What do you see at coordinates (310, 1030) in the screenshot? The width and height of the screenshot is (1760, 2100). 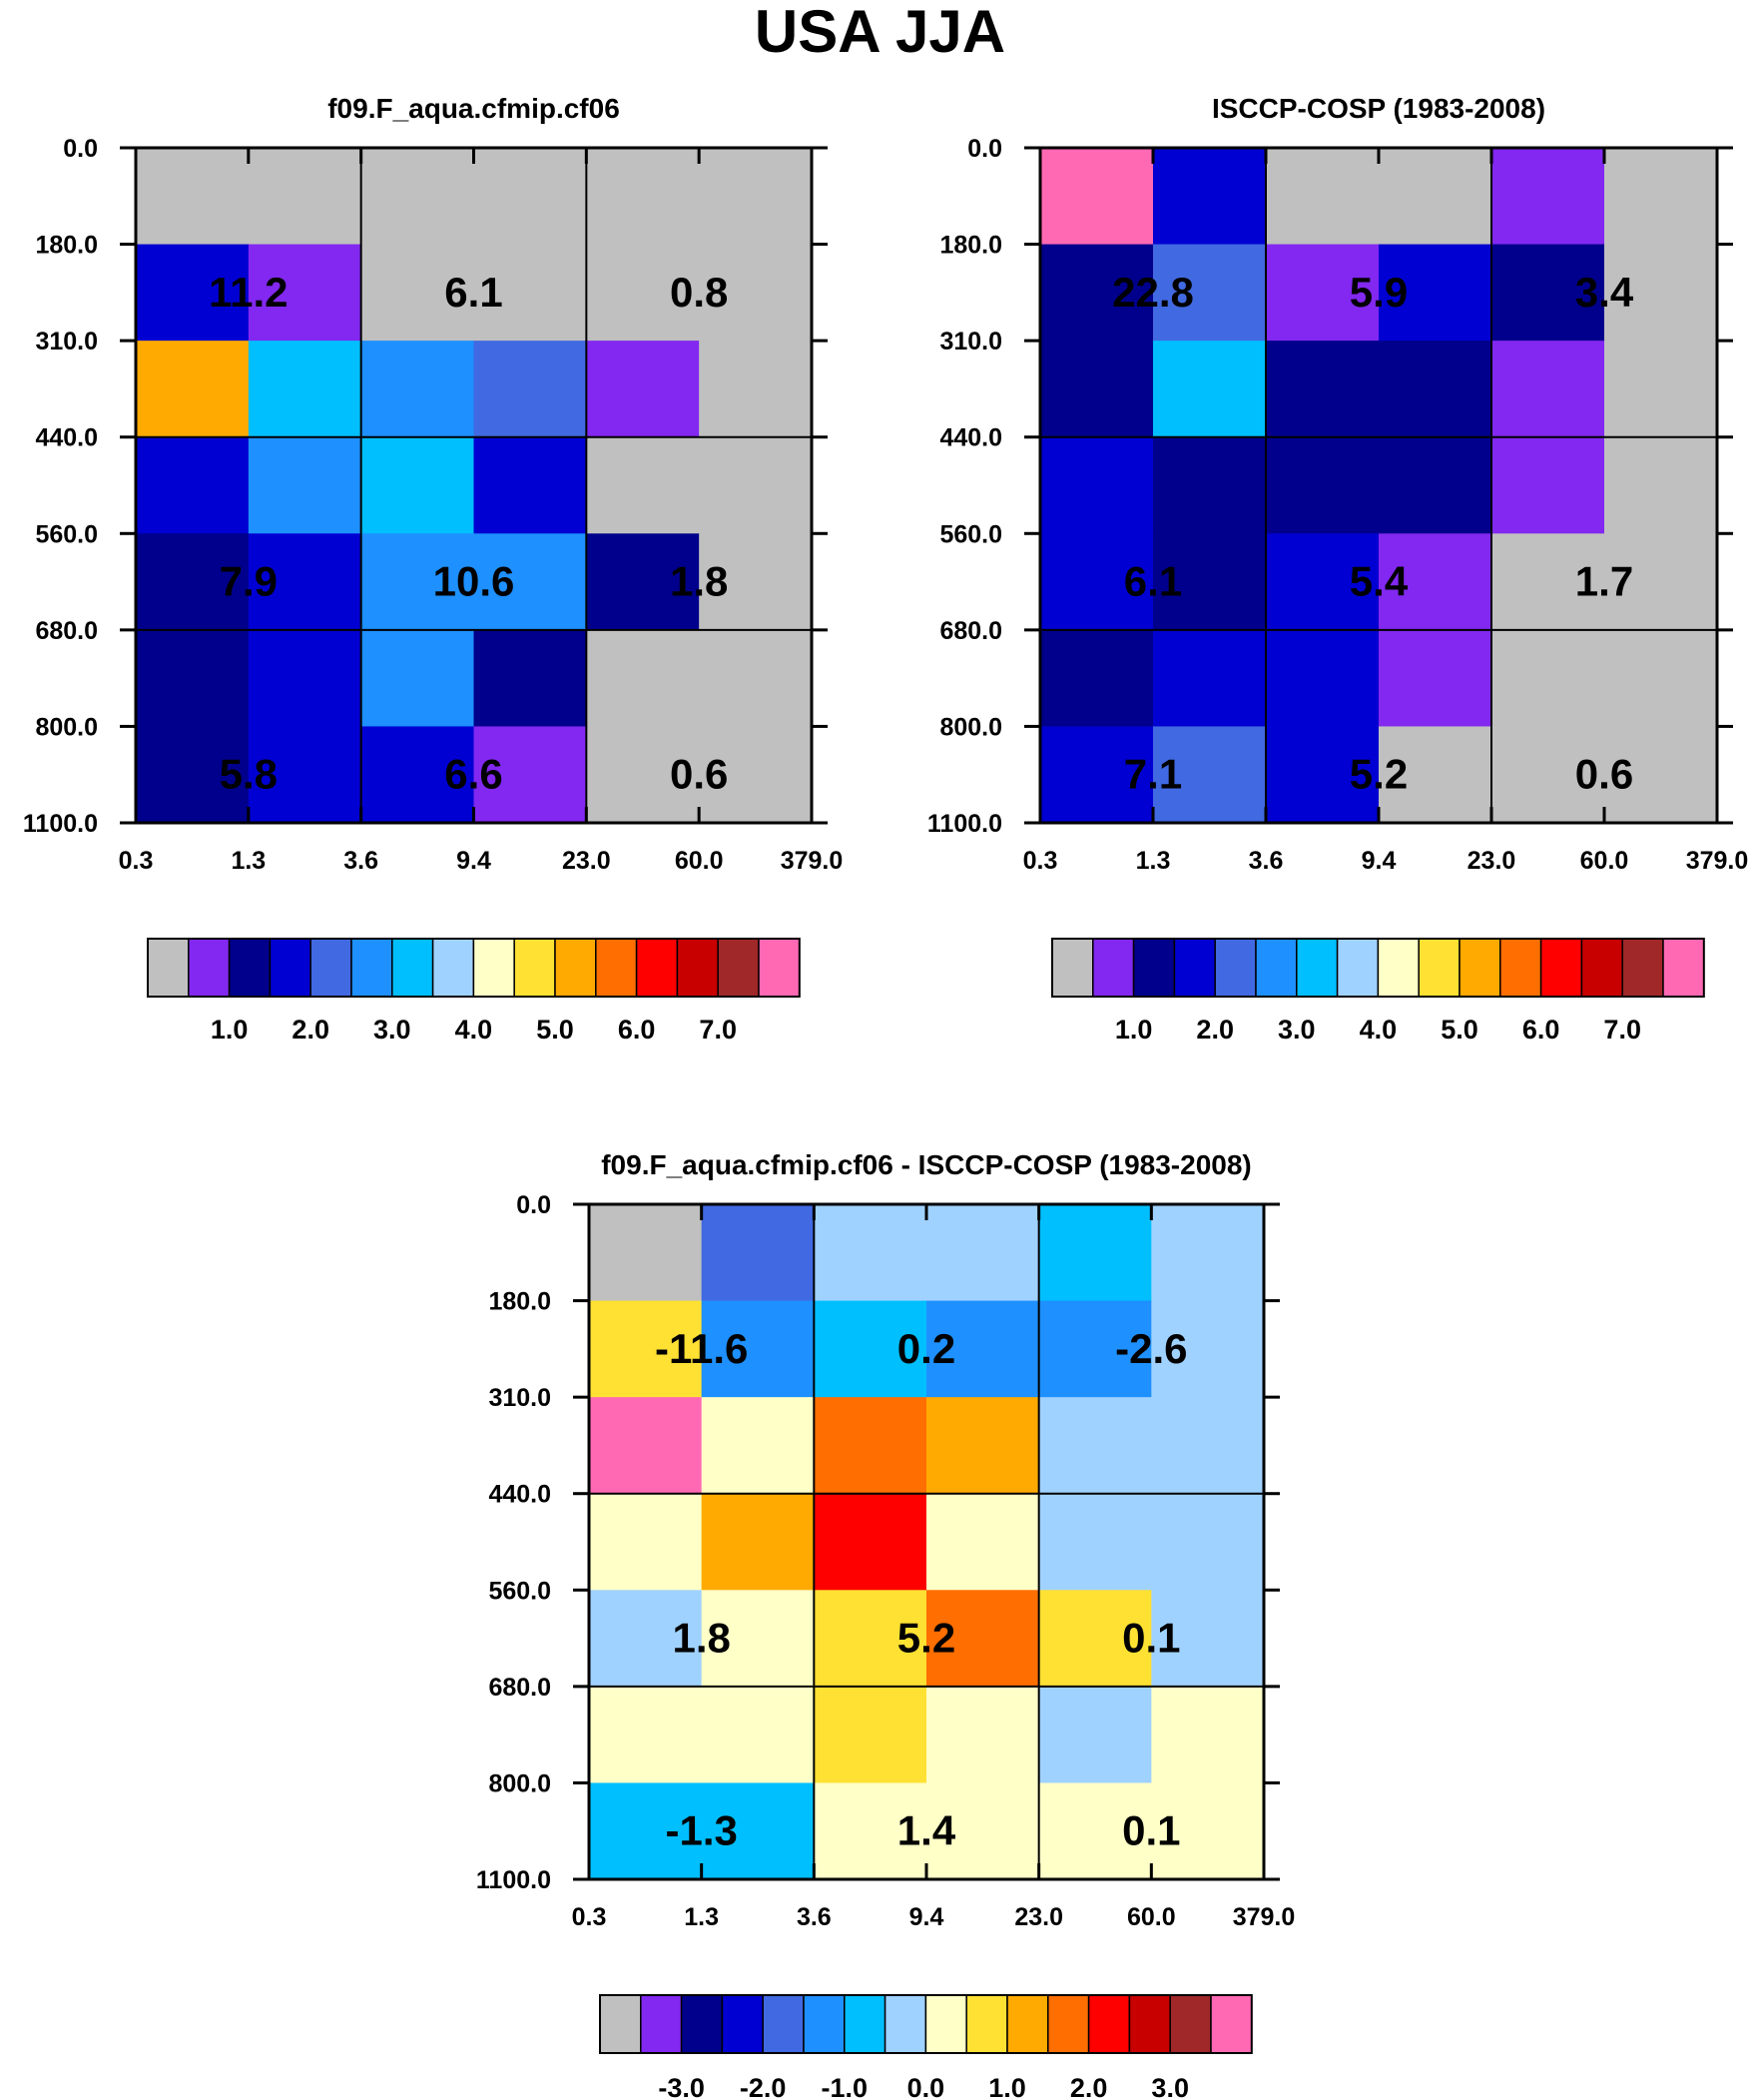 I see `colorbar-label: 2.0` at bounding box center [310, 1030].